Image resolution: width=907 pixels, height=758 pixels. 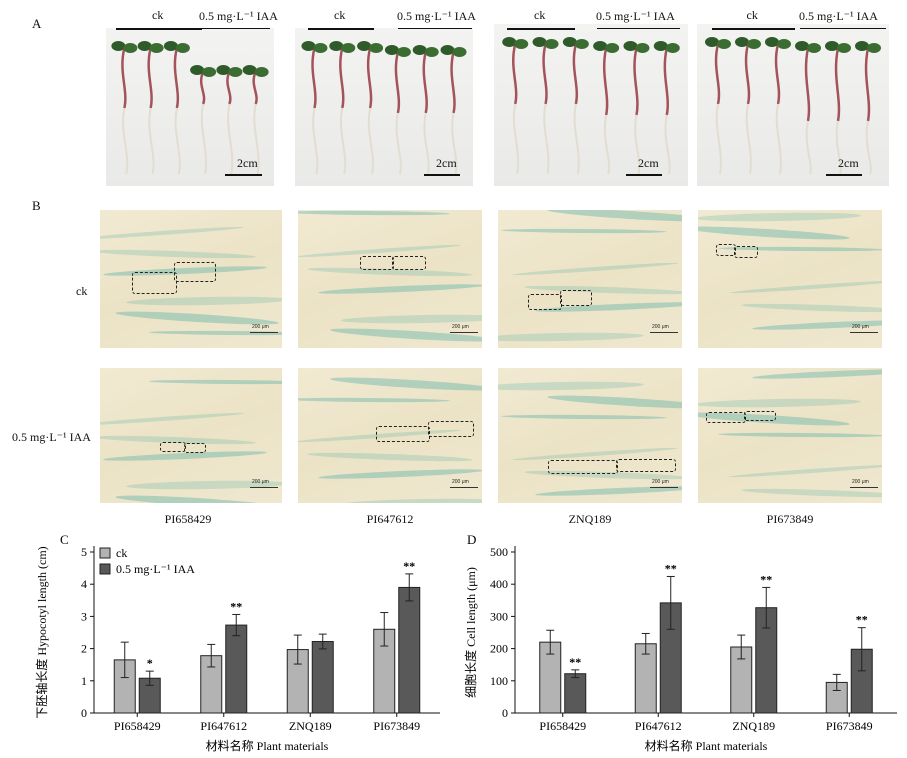 What do you see at coordinates (499, 681) in the screenshot?
I see `y-tick-label: 100` at bounding box center [499, 681].